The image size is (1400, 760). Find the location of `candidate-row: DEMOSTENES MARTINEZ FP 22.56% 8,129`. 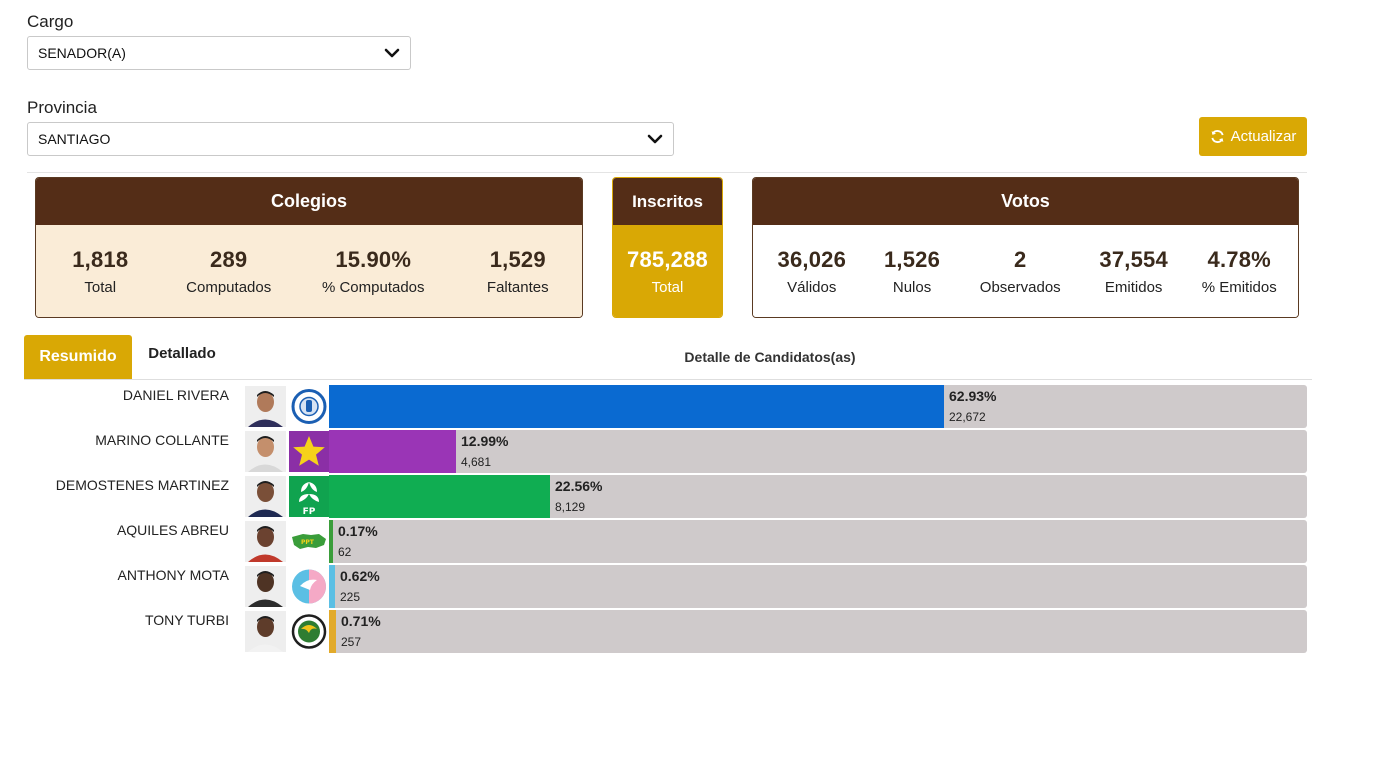

candidate-row: DEMOSTENES MARTINEZ FP 22.56% 8,129 is located at coordinates (665, 496).